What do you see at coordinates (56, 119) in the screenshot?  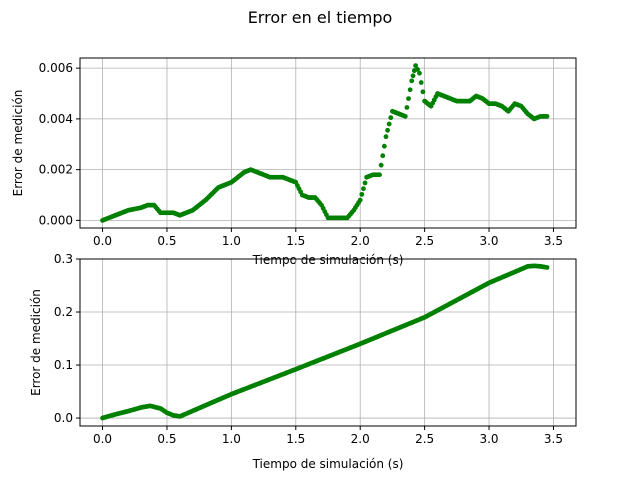 I see `y-tick-label: 0.004` at bounding box center [56, 119].